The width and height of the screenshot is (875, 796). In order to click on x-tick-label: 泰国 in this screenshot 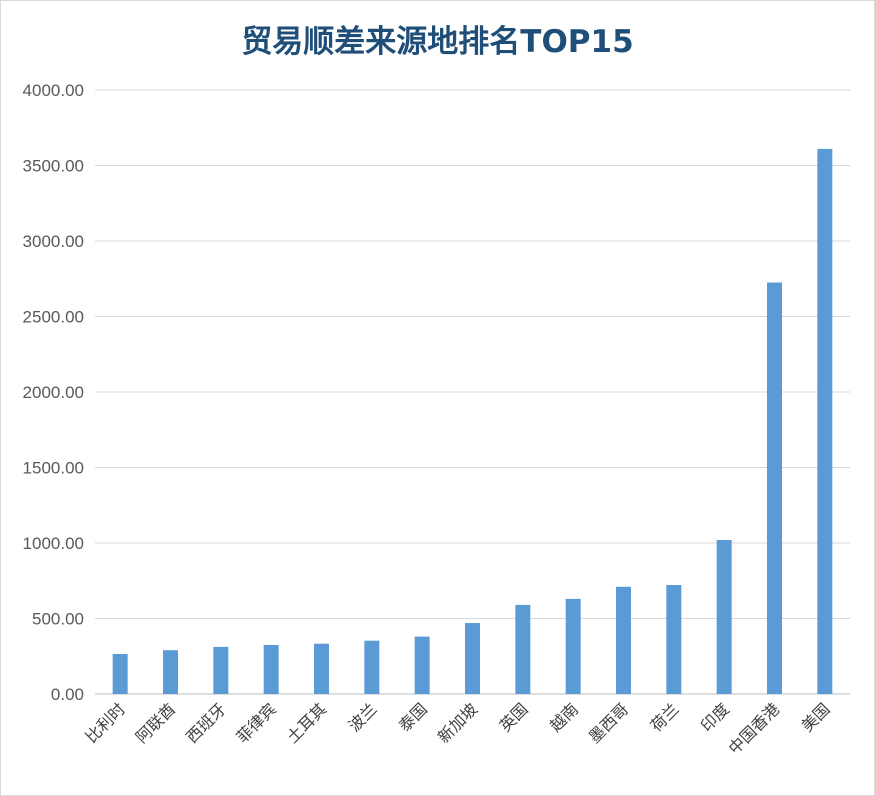, I will do `click(413, 717)`.